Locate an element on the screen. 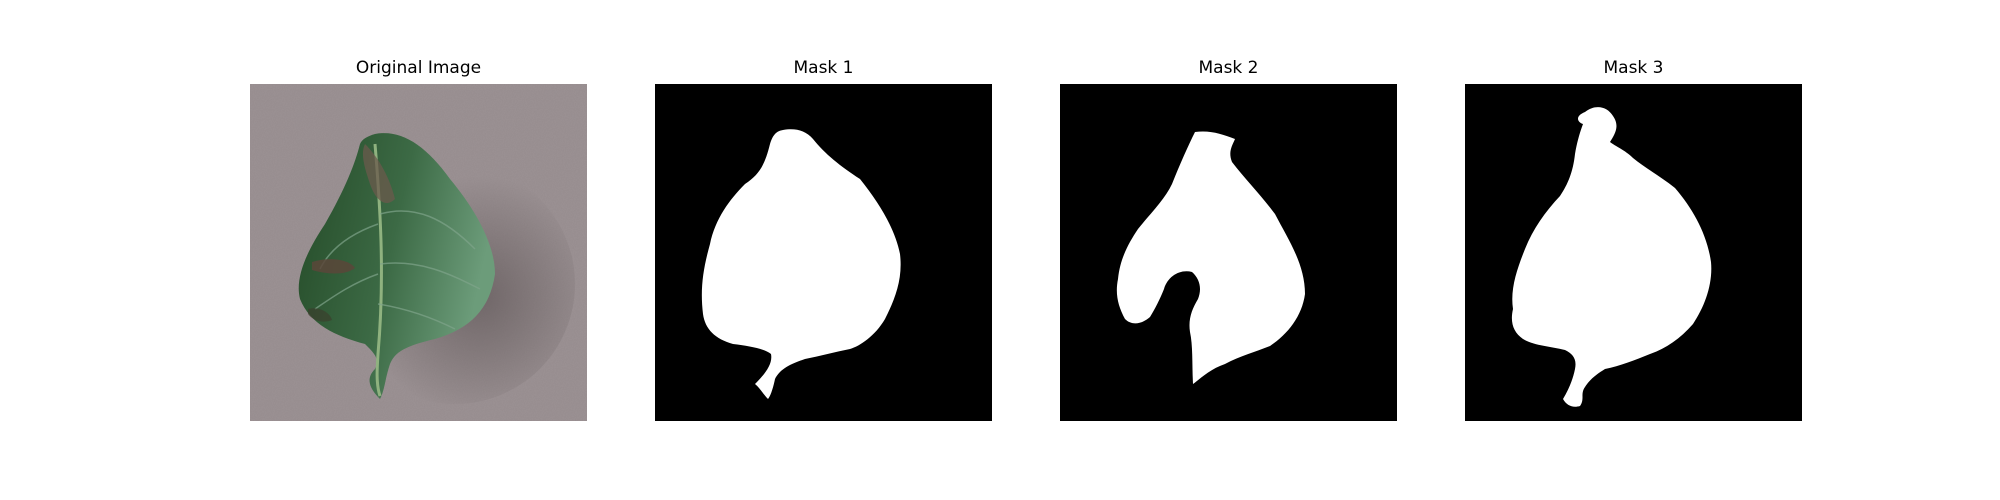 This screenshot has height=500, width=2000. leaf-photo is located at coordinates (418, 252).